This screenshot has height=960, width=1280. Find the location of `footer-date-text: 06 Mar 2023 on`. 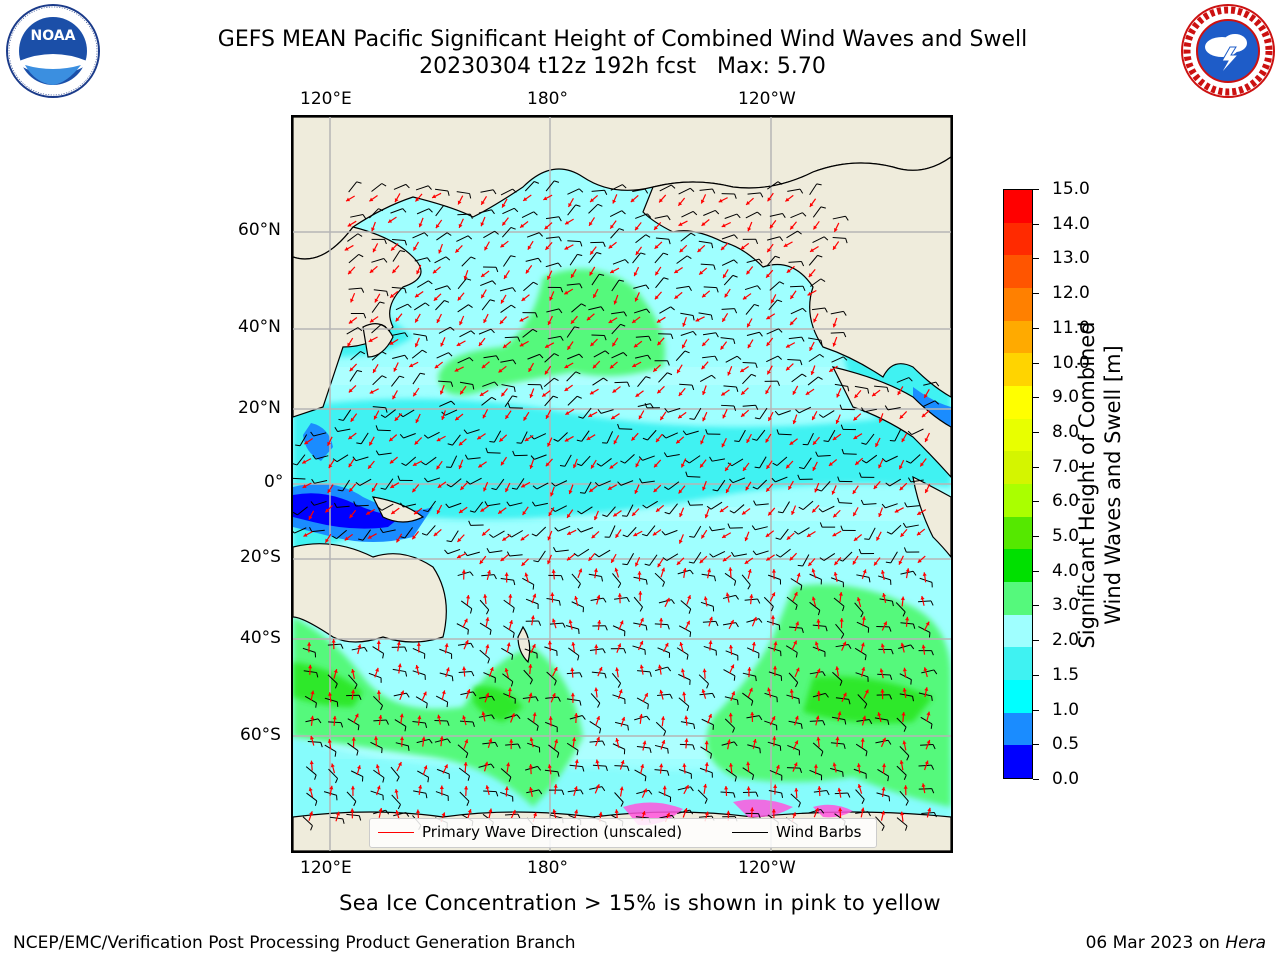

footer-date-text: 06 Mar 2023 on is located at coordinates (1155, 943).